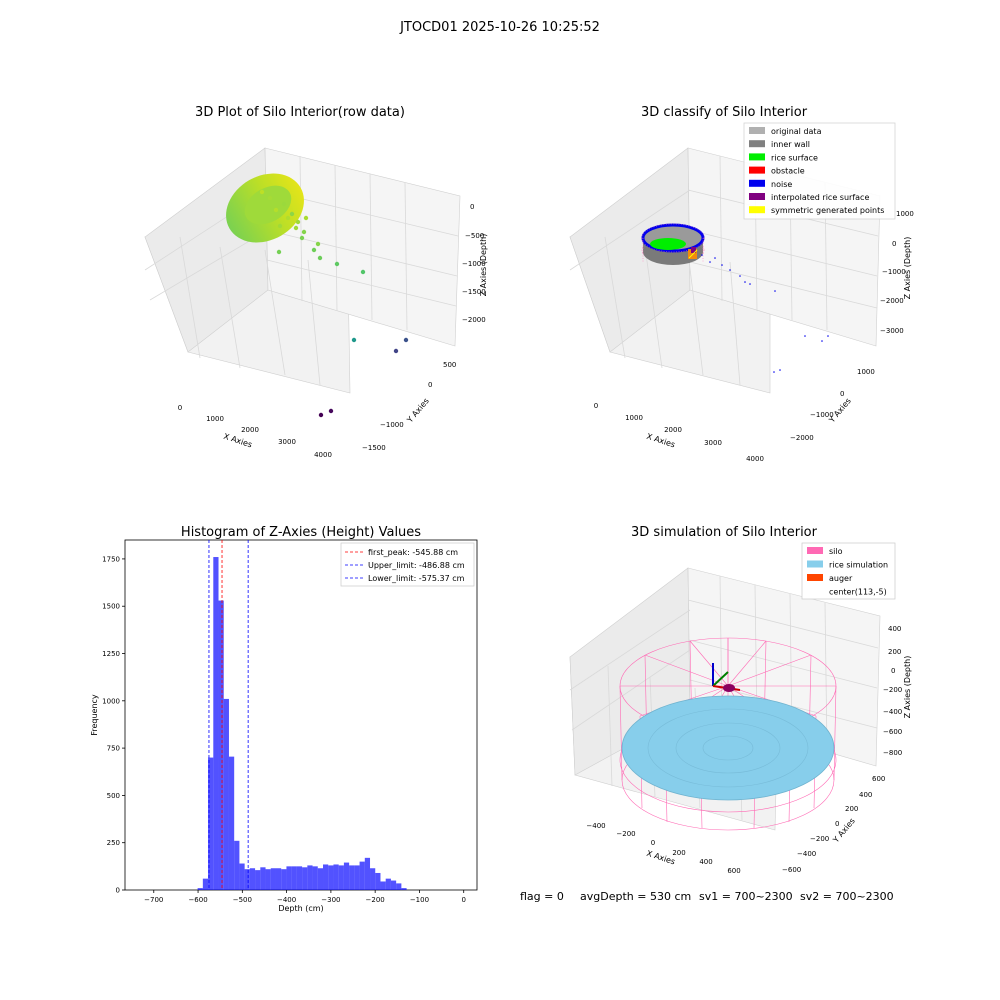  Describe the element at coordinates (791, 870) in the screenshot. I see `simulation-ytick: −600` at that location.